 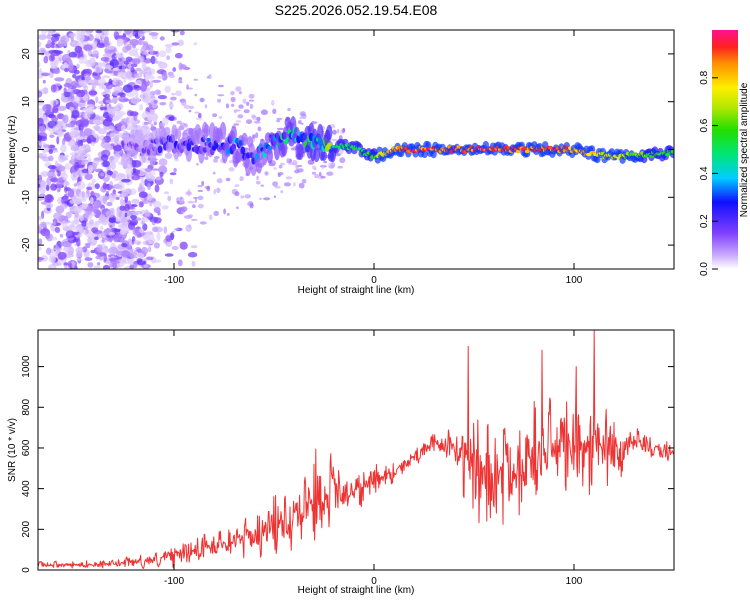 What do you see at coordinates (744, 149) in the screenshot?
I see `colorbar-label: Normalized spectral amplitude` at bounding box center [744, 149].